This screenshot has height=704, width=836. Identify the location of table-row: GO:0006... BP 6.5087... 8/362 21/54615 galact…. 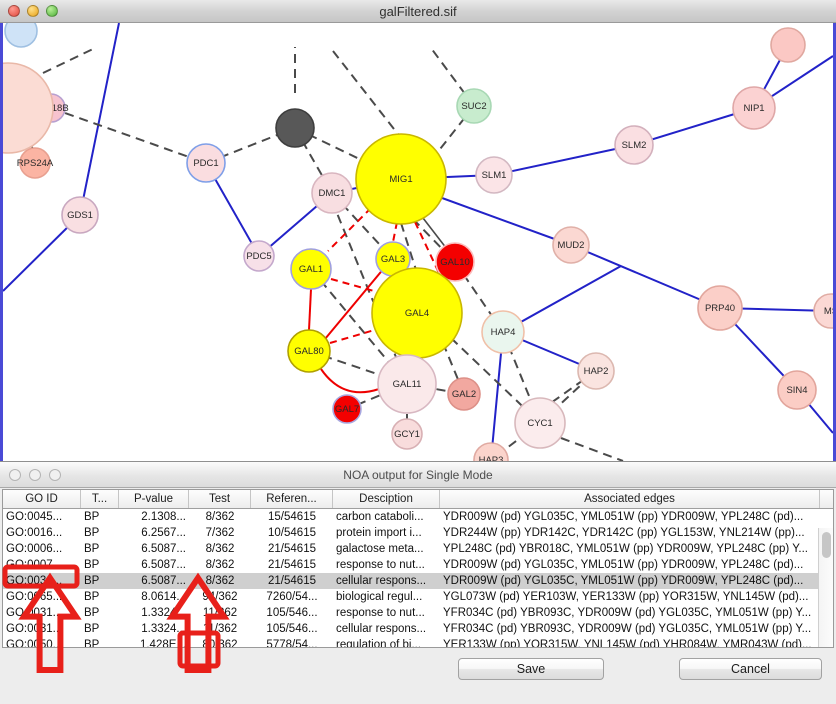
(418, 549).